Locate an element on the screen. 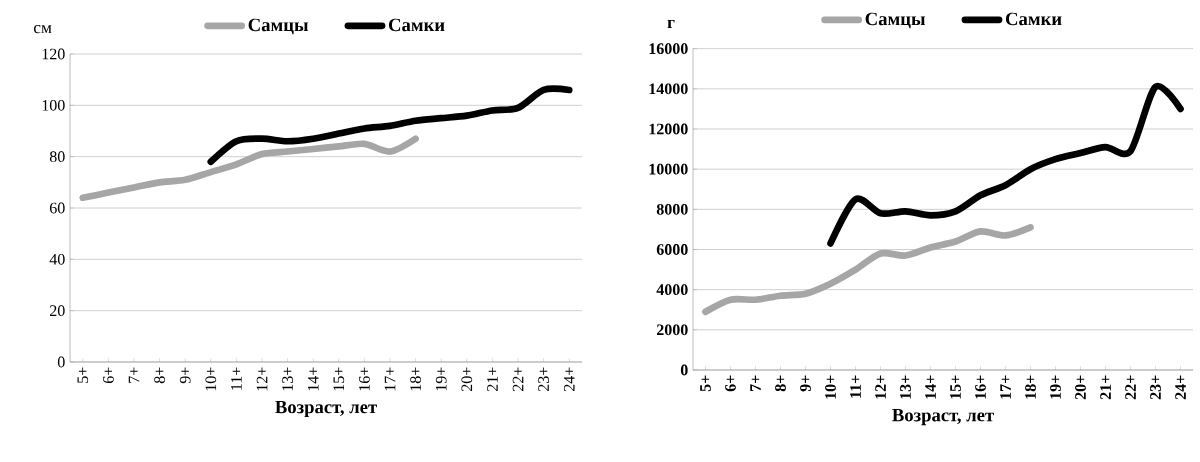  y-tick-label: 80 is located at coordinates (57, 157).